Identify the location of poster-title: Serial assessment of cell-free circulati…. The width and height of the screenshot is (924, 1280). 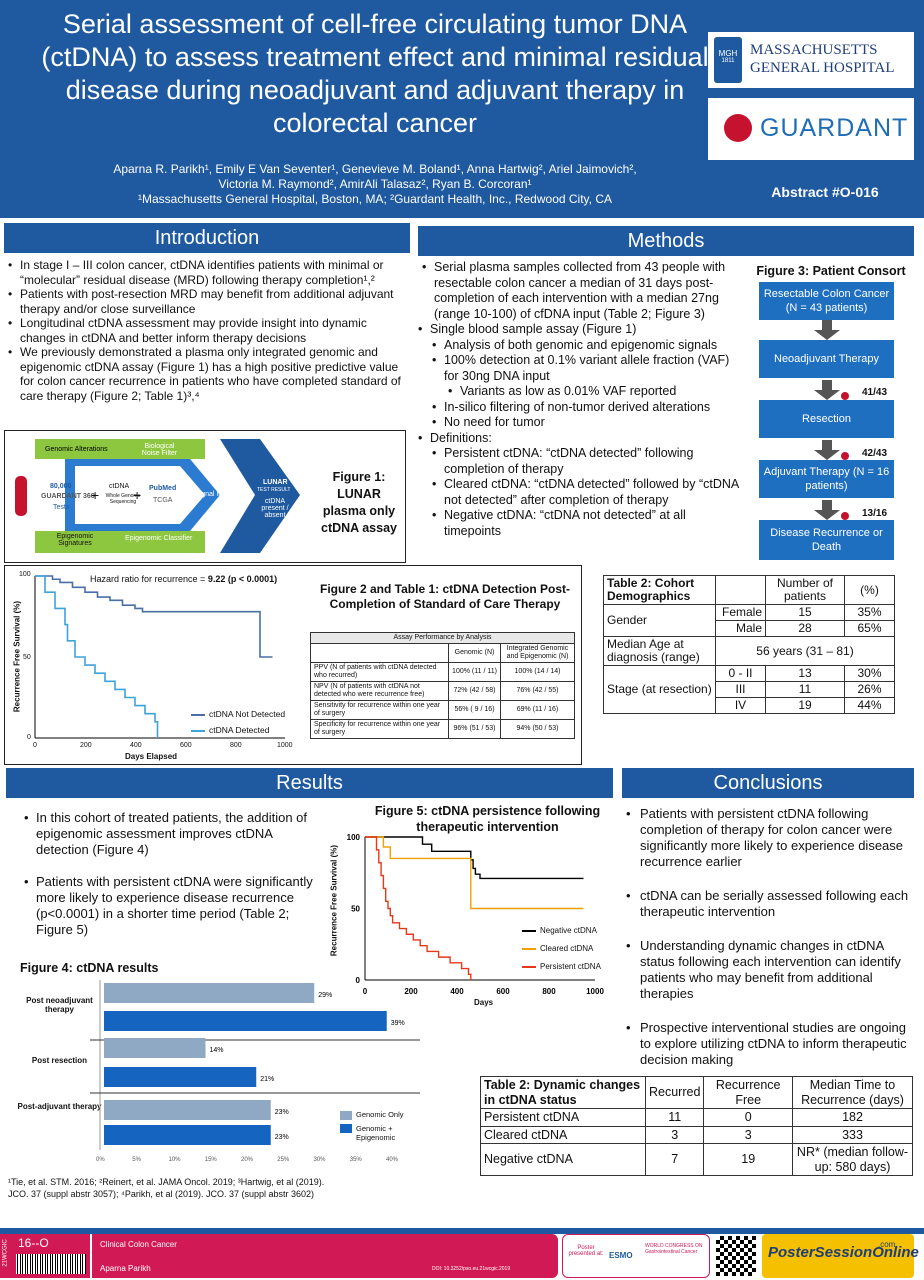
(375, 73).